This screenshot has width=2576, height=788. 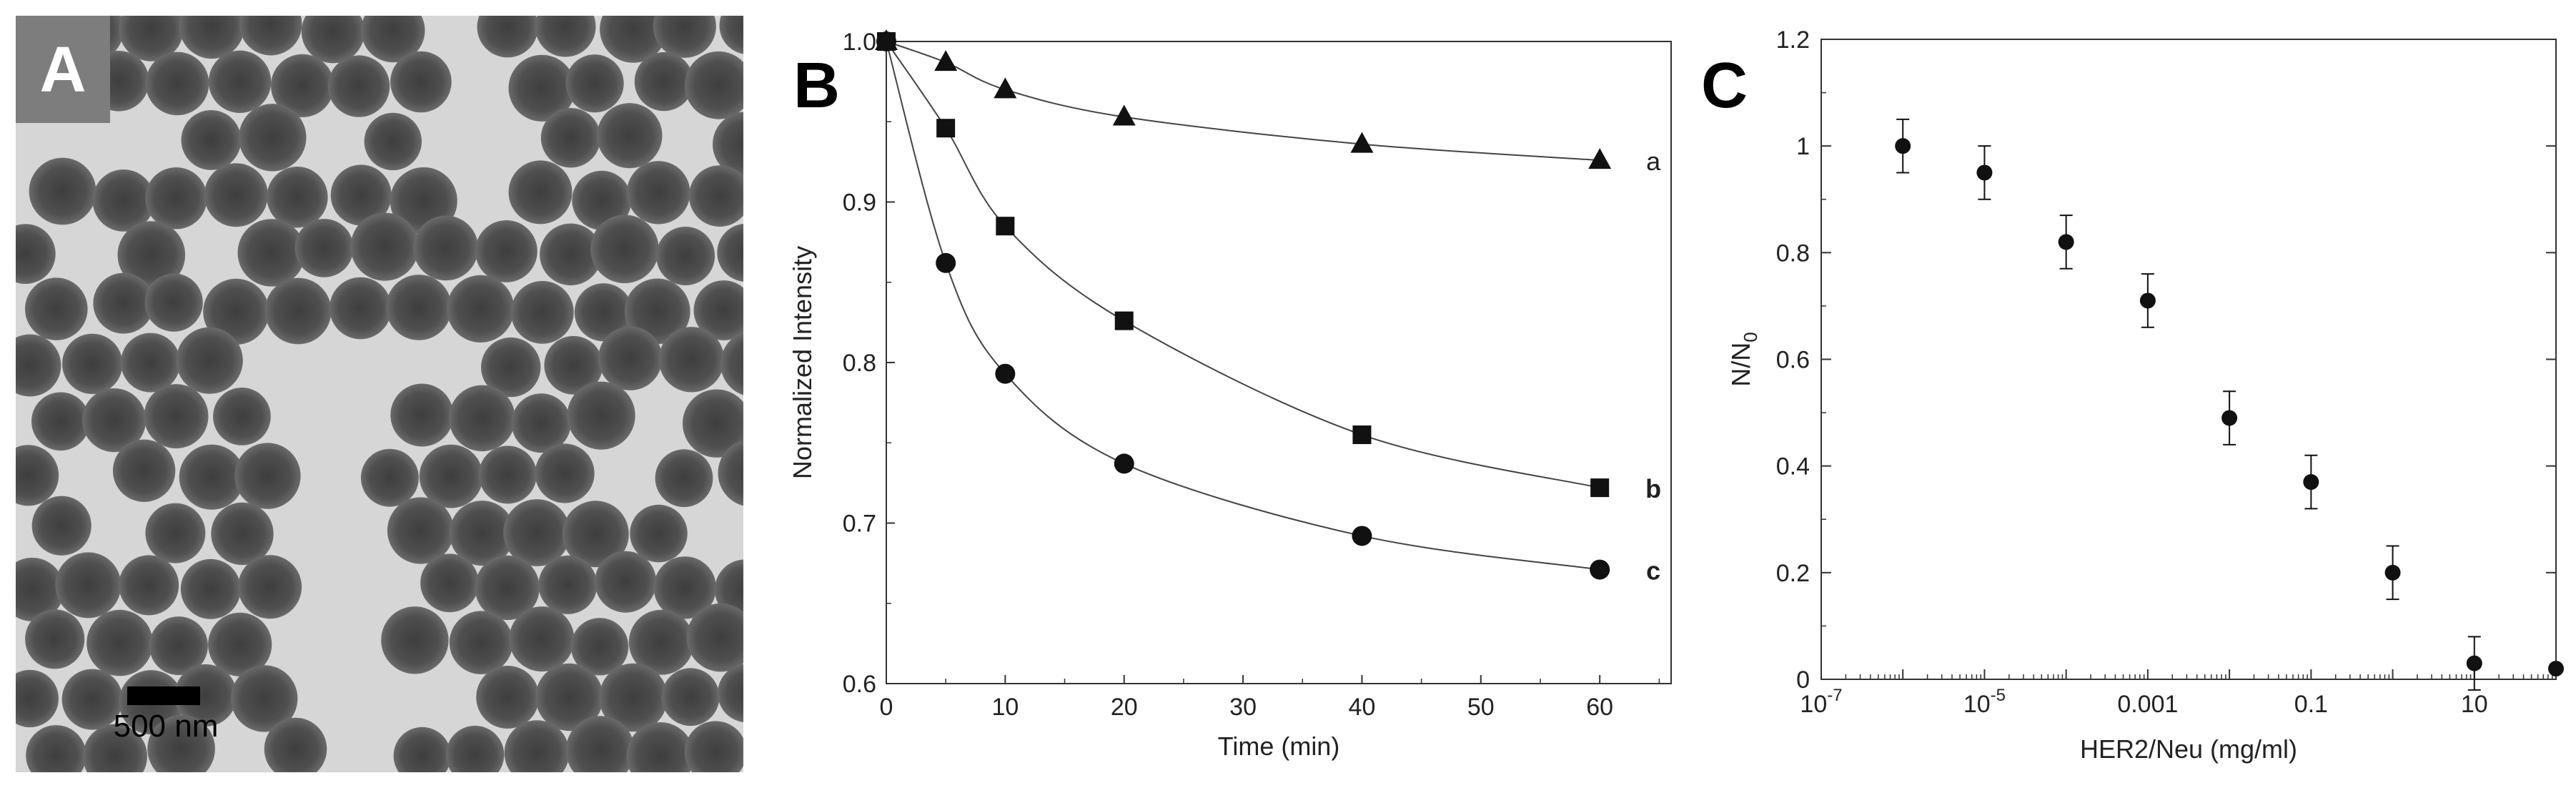 What do you see at coordinates (1793, 573) in the screenshot?
I see `y-tick-label: 0.2` at bounding box center [1793, 573].